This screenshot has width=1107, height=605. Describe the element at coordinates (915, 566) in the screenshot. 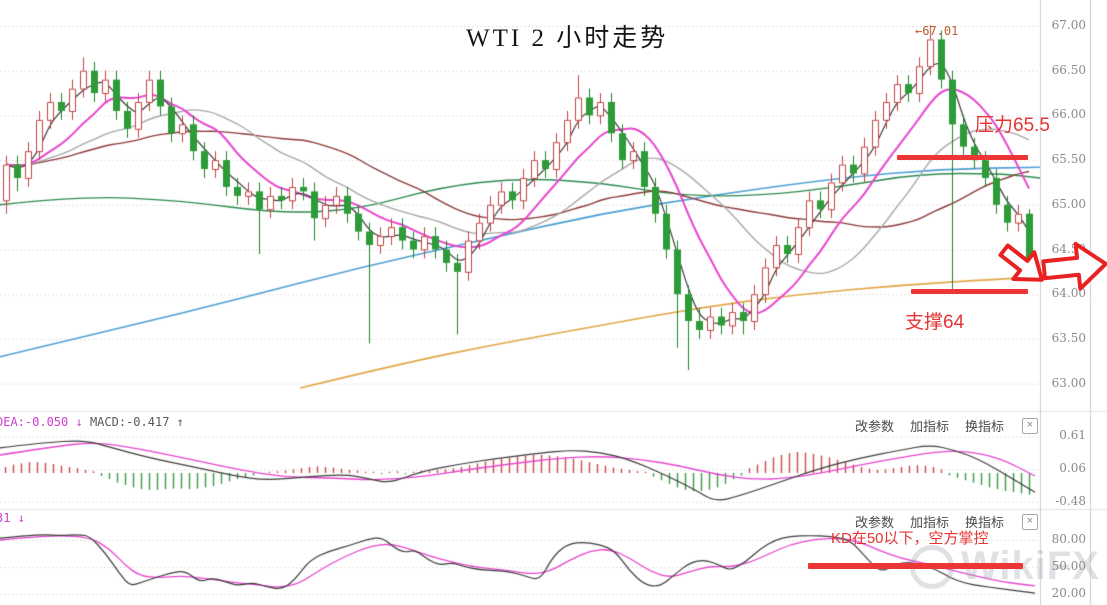

I see `kd-level-line` at that location.